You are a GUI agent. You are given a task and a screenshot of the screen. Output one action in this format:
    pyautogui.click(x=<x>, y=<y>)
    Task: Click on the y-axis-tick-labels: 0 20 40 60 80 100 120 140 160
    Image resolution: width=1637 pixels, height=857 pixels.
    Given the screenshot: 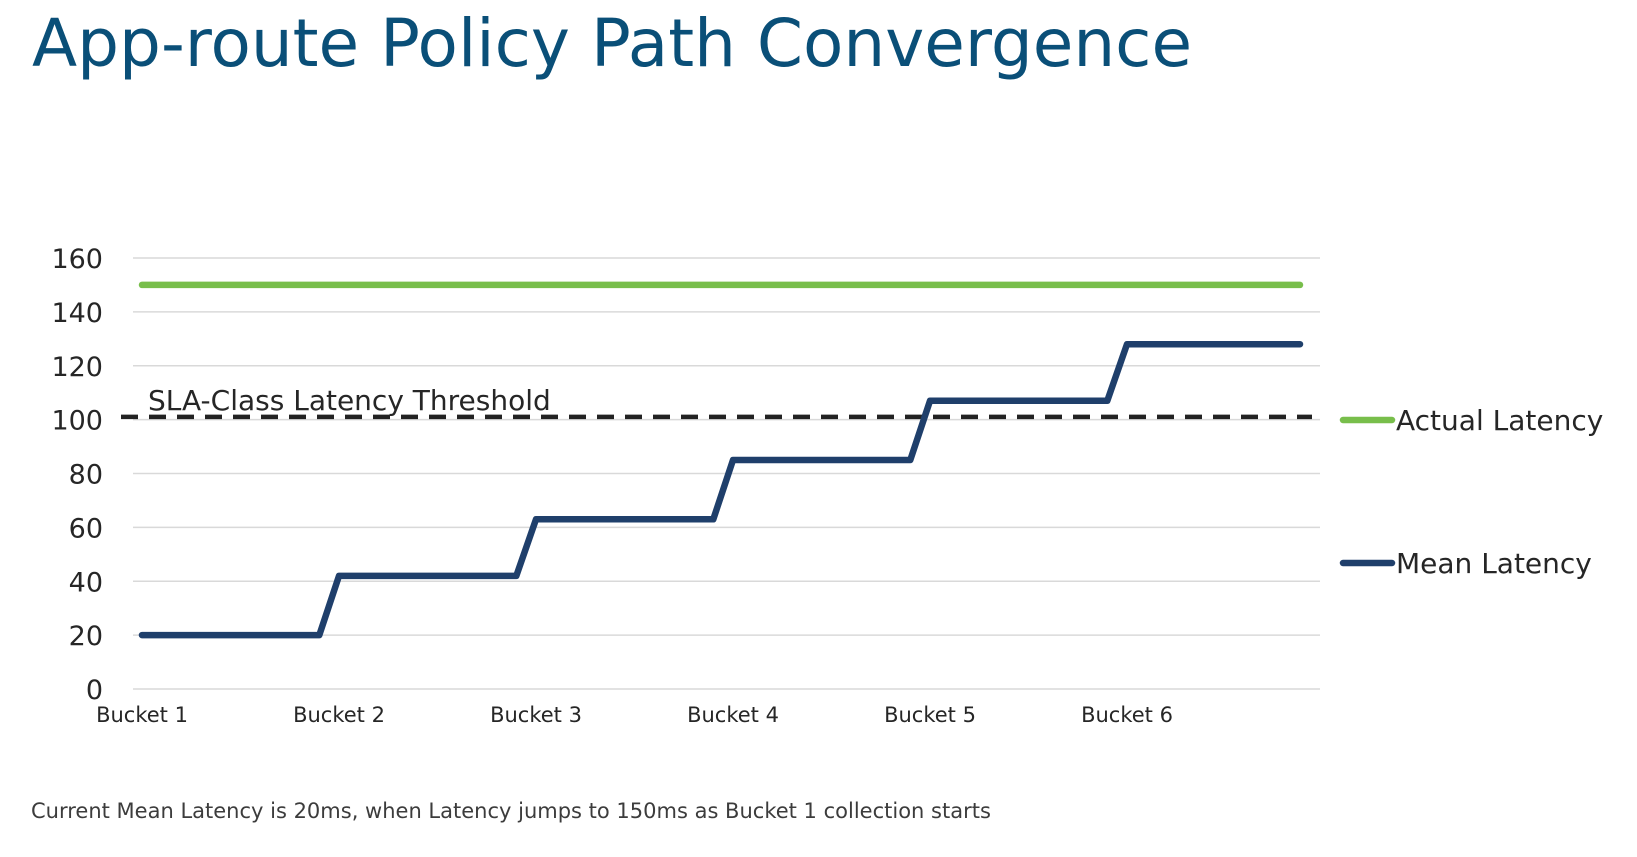 What is the action you would take?
    pyautogui.click(x=77, y=475)
    